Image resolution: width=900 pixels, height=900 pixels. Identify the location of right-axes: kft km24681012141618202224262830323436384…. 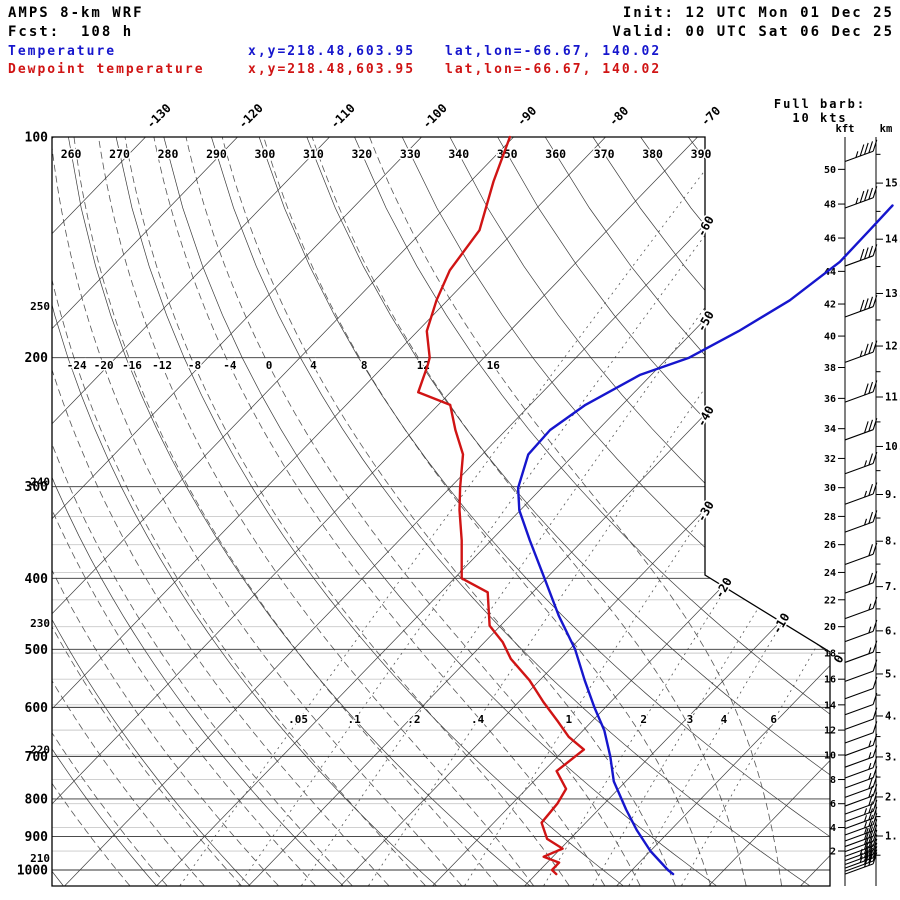
(862, 504).